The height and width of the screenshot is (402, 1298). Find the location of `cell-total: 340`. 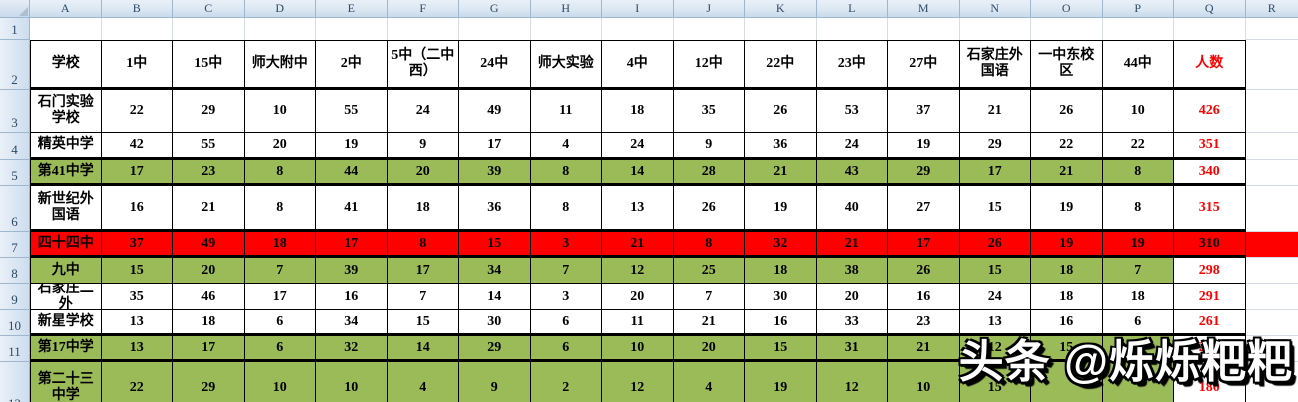

cell-total: 340 is located at coordinates (1210, 173).